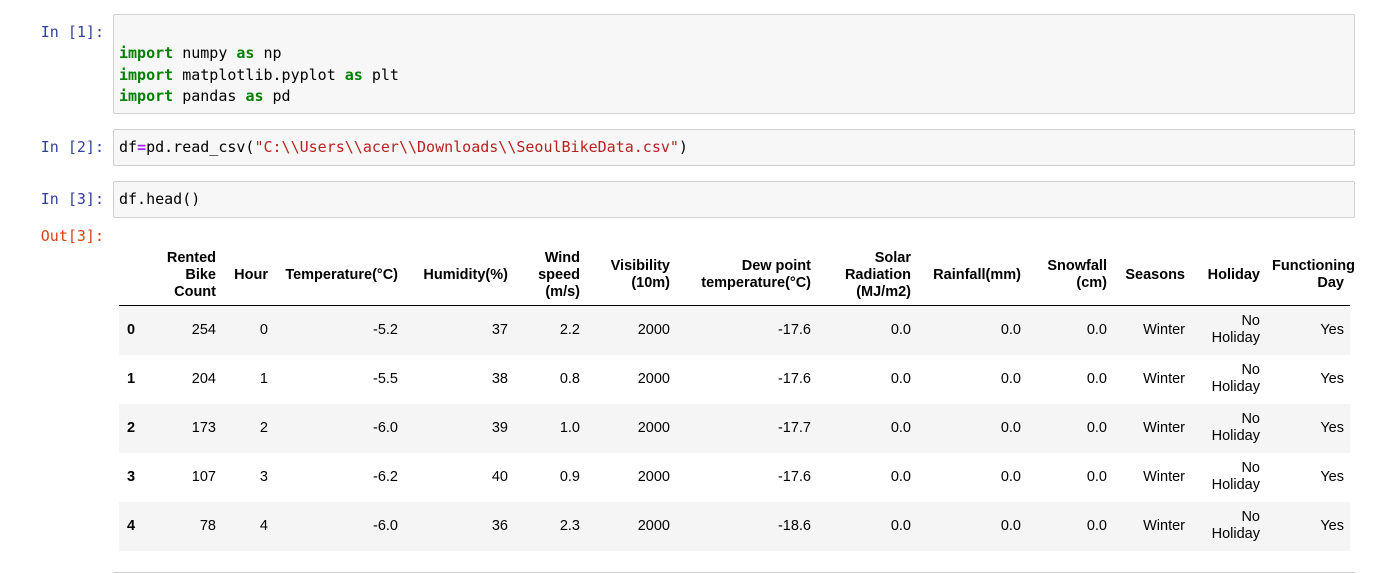 Image resolution: width=1380 pixels, height=574 pixels. Describe the element at coordinates (263, 330) in the screenshot. I see `table-cell: 0` at that location.